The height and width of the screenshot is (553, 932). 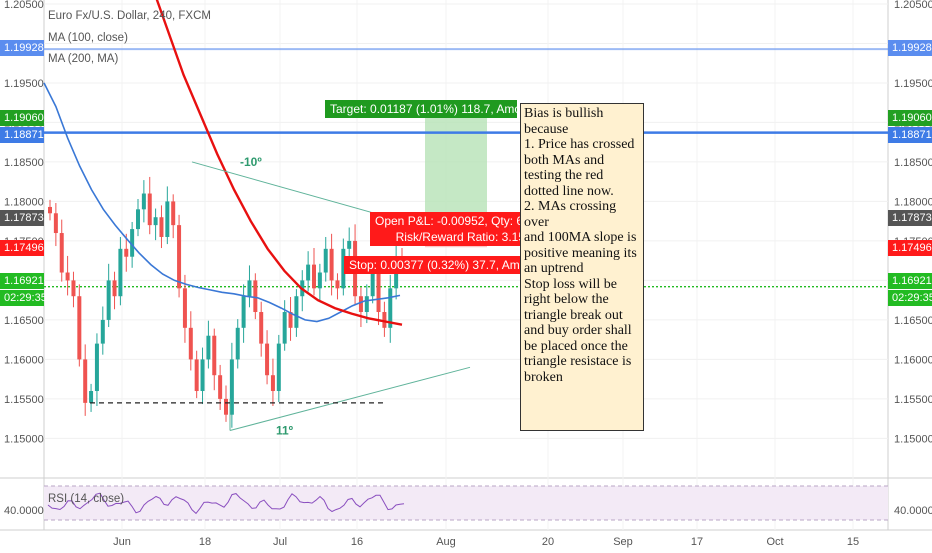 I want to click on price-badge-2: 1.19060, so click(x=910, y=118).